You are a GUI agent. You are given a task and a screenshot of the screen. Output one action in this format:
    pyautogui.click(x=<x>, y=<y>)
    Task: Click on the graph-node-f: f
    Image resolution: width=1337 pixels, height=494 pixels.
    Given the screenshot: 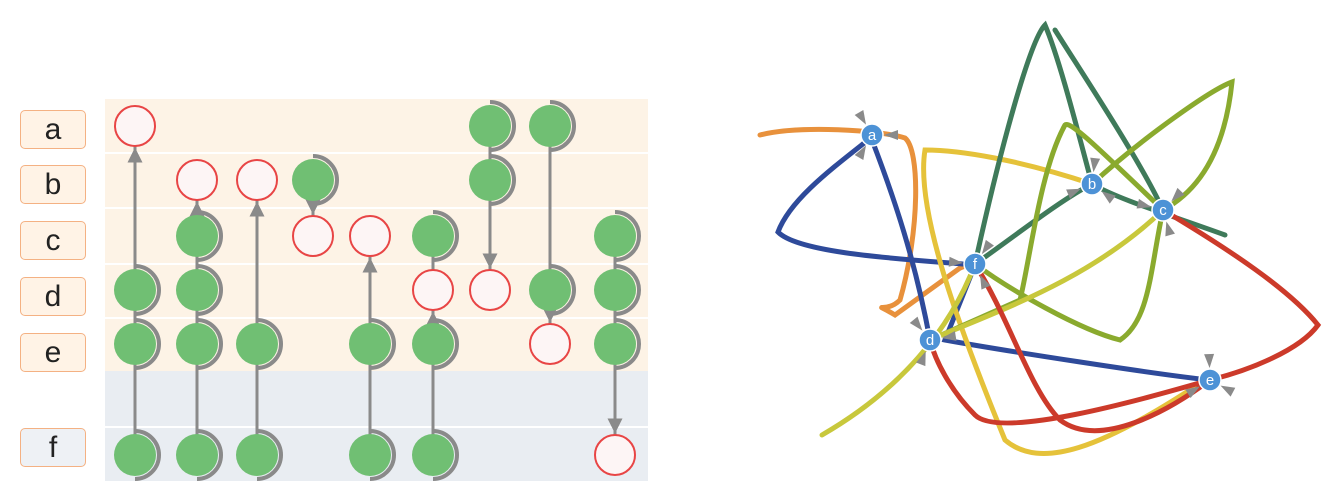 What is the action you would take?
    pyautogui.click(x=971, y=264)
    